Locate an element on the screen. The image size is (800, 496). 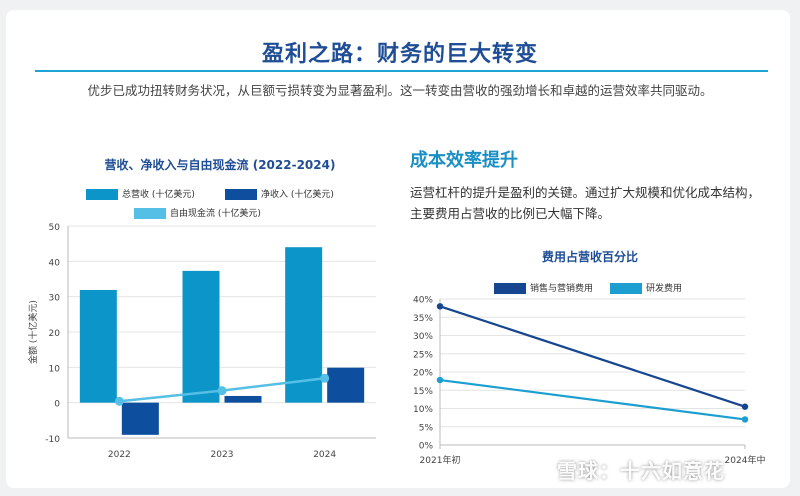
chart1-ytick-label: 30 is located at coordinates (55, 299).